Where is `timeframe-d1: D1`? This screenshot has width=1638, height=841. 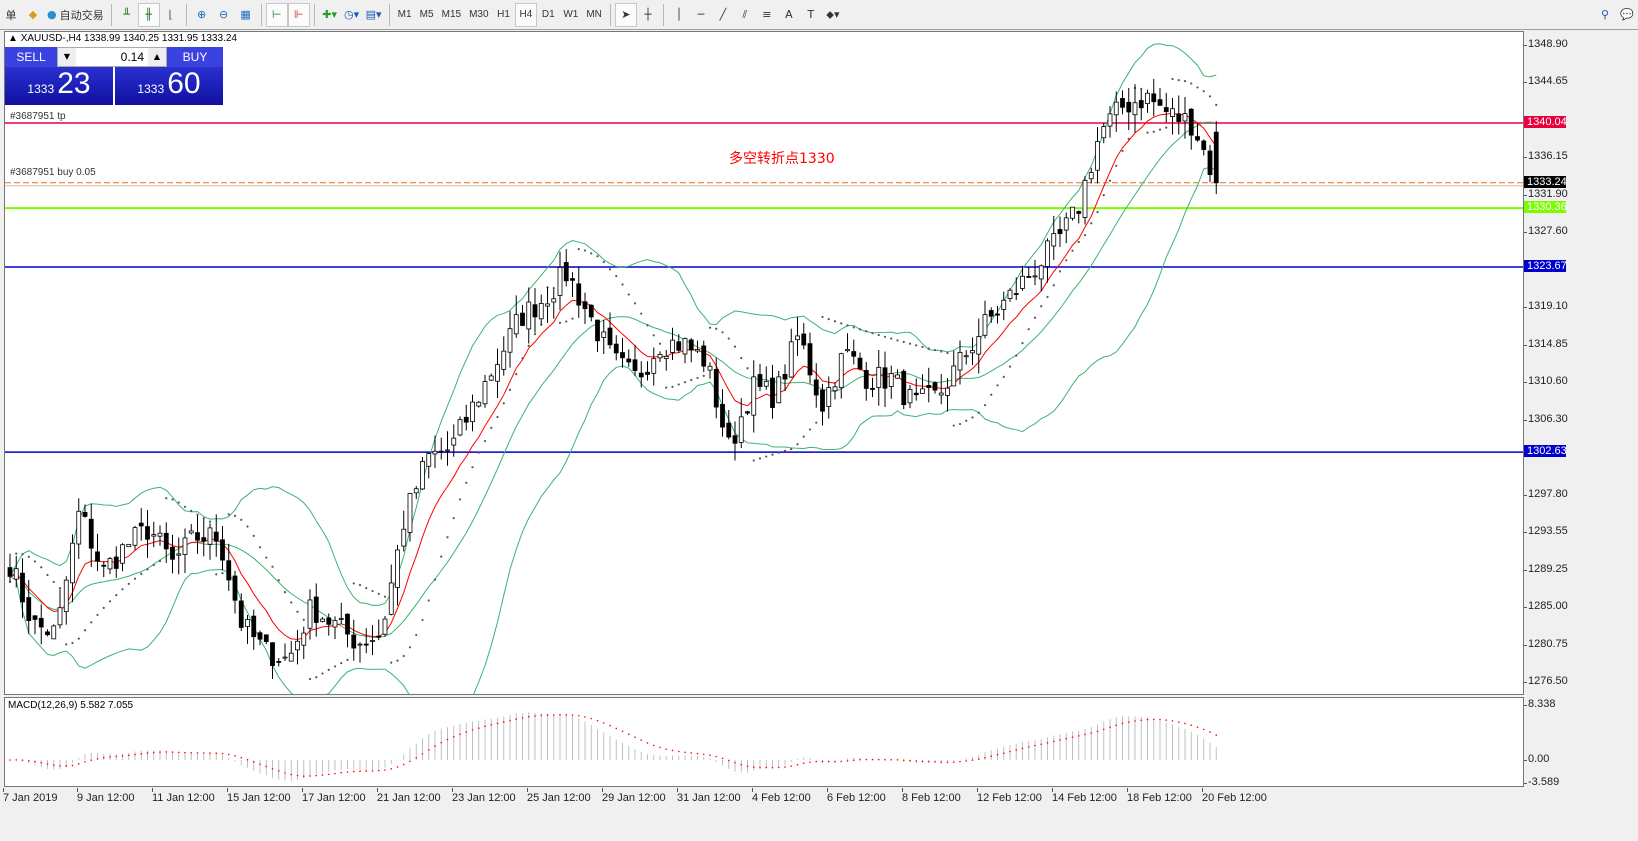
timeframe-d1: D1 is located at coordinates (548, 14).